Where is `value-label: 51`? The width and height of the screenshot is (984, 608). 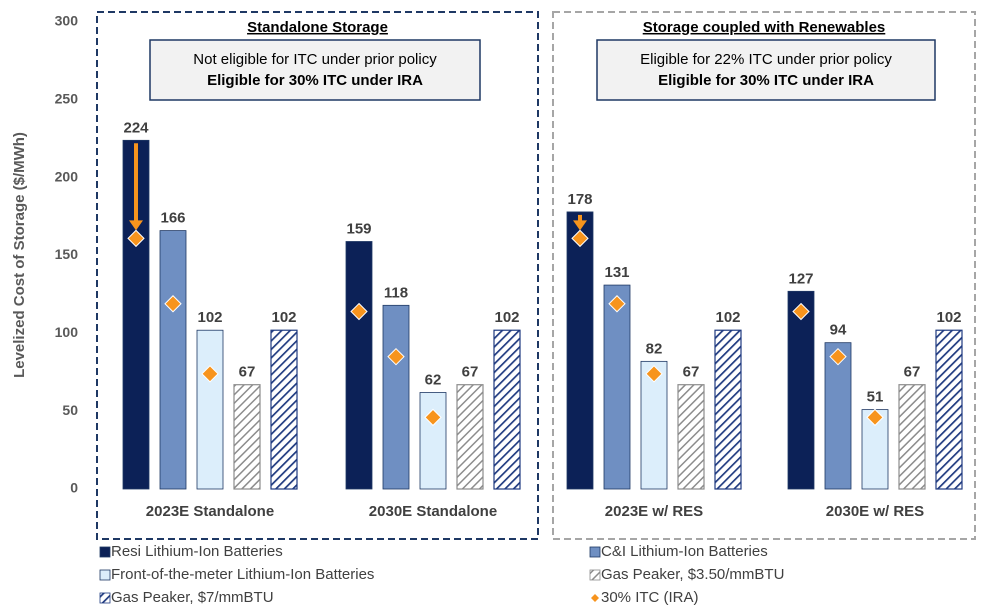 value-label: 51 is located at coordinates (875, 397).